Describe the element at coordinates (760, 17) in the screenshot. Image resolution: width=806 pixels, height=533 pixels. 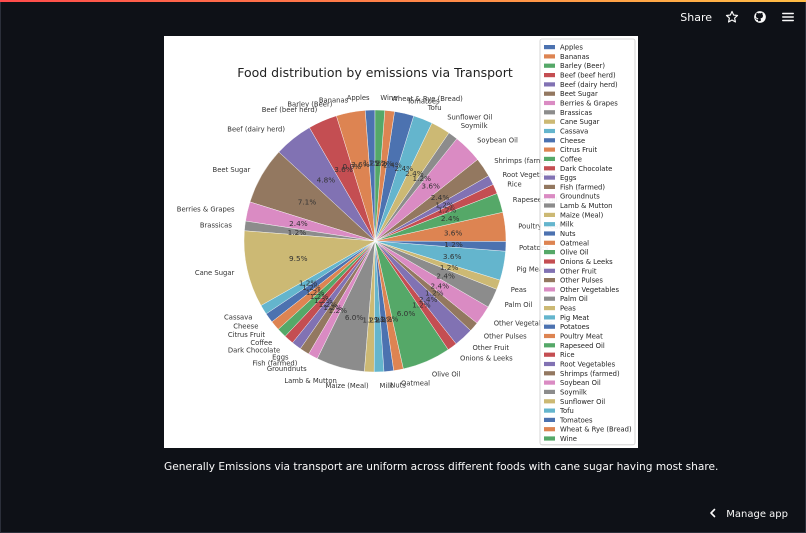
I see `github-icon` at that location.